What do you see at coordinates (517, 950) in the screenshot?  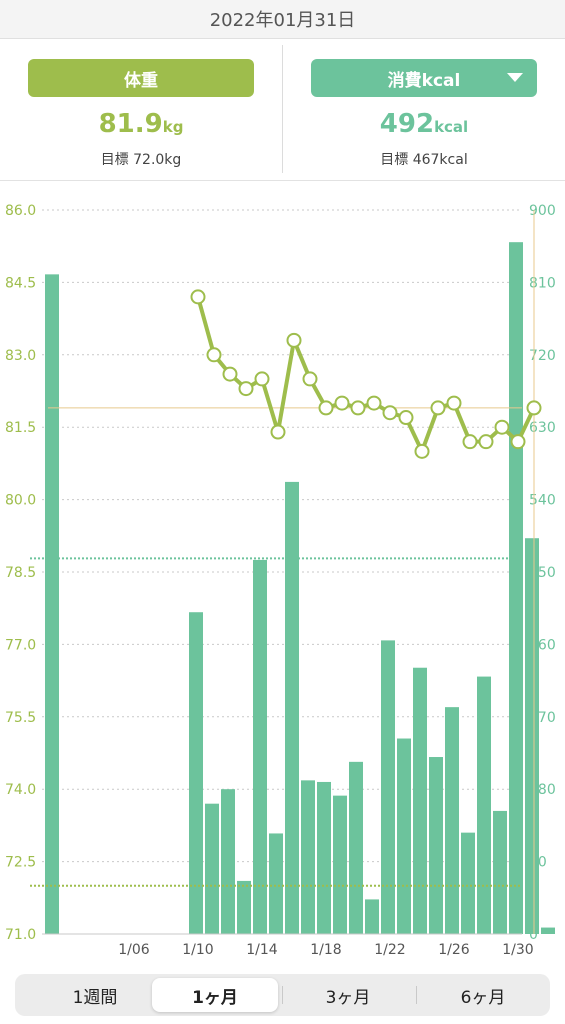 I see `x-axis-tick-label: 1/30` at bounding box center [517, 950].